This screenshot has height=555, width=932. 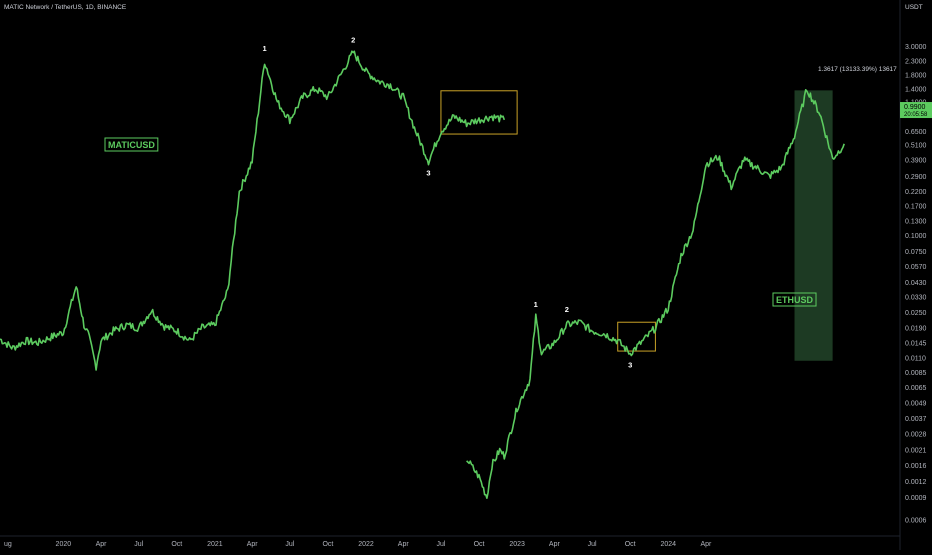 I want to click on series-tag-maticusd: MATICUSD, so click(x=131, y=145).